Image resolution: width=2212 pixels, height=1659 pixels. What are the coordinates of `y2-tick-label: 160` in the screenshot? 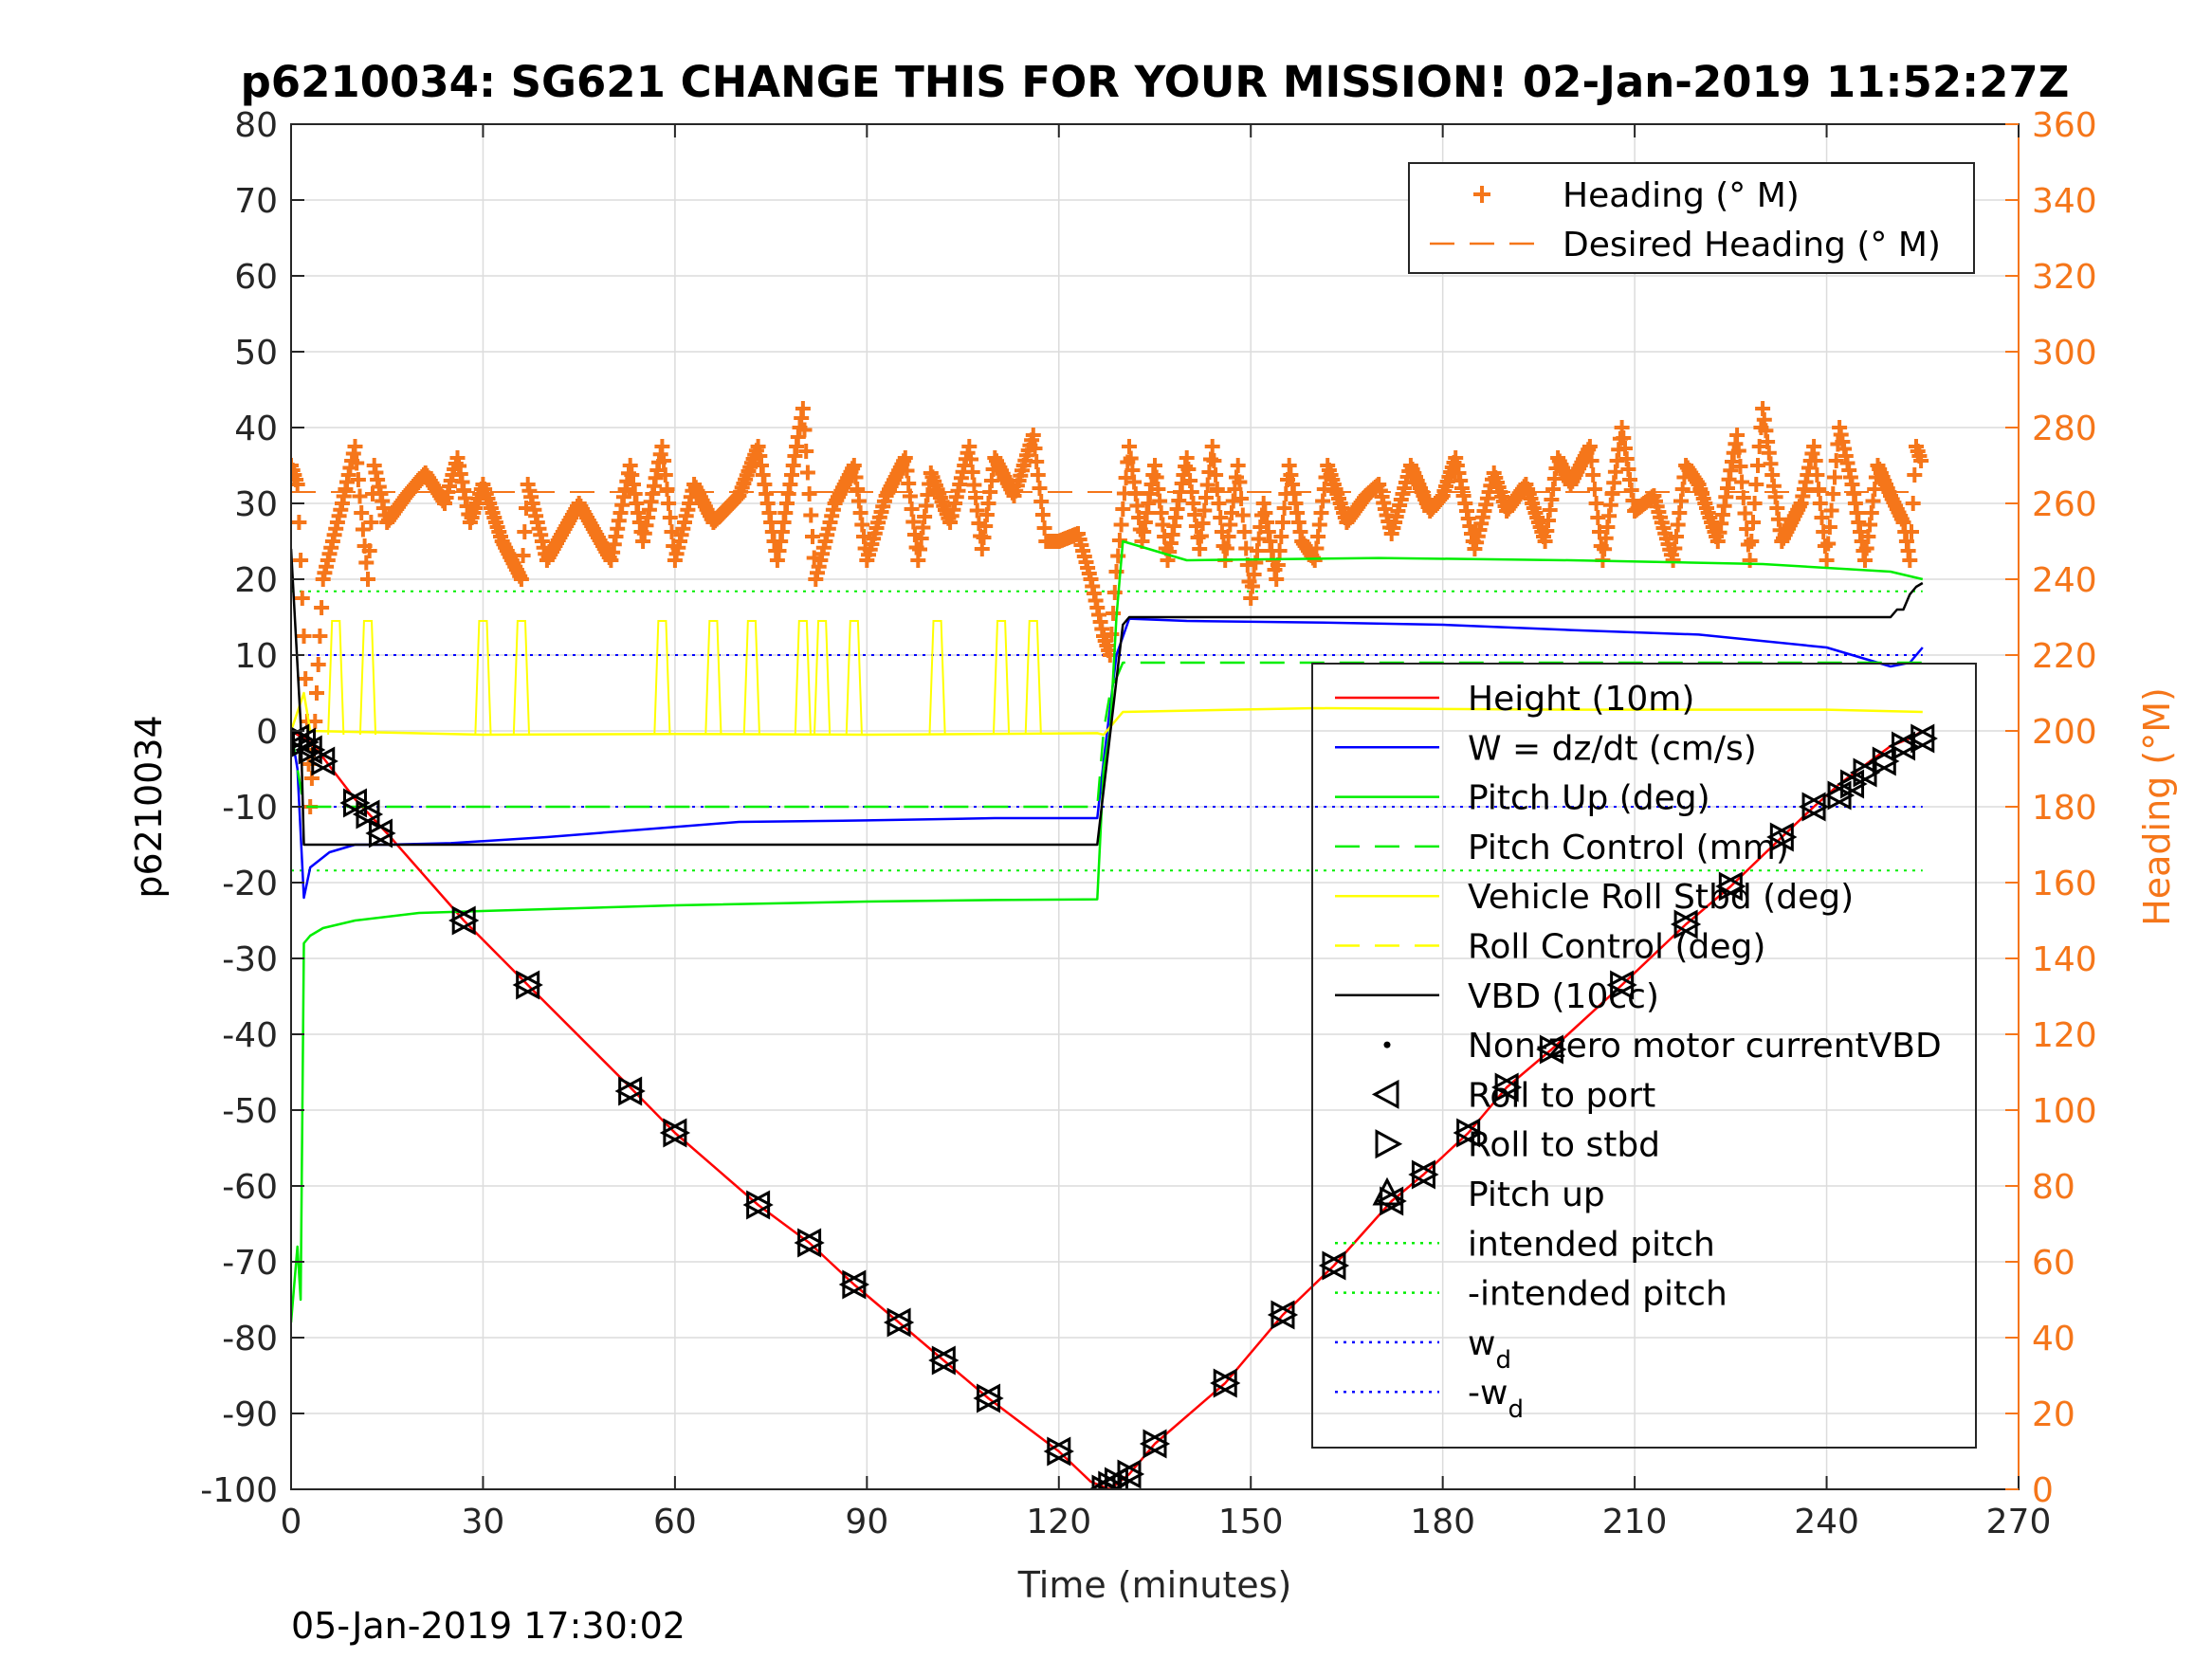 It's located at (2064, 884).